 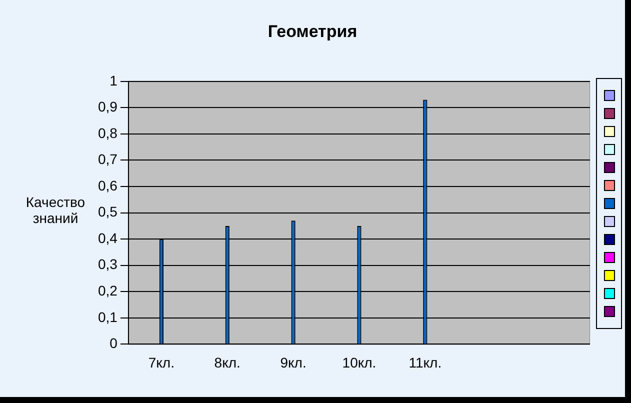 I want to click on y-tick-label: 0,5, so click(x=108, y=212).